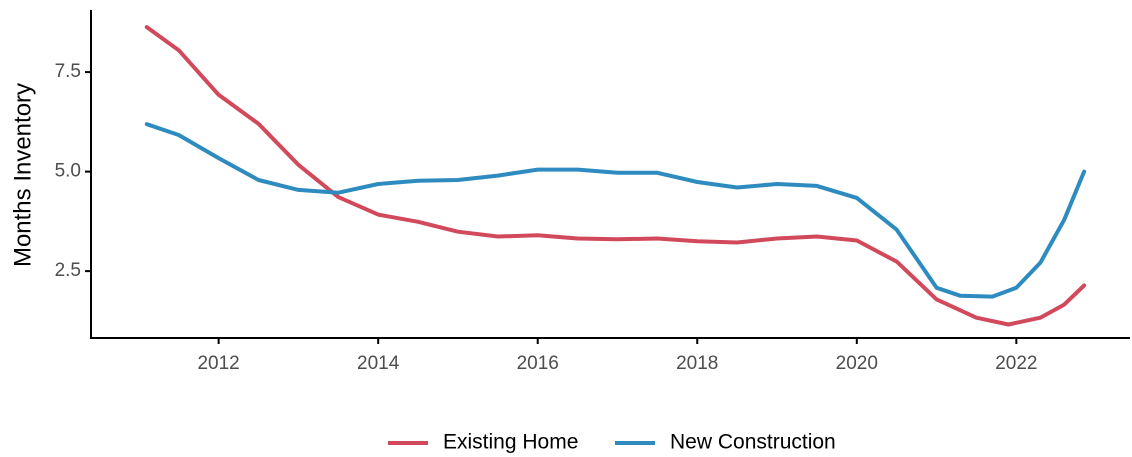 The width and height of the screenshot is (1132, 457). I want to click on x-tick-label: 2012, so click(218, 363).